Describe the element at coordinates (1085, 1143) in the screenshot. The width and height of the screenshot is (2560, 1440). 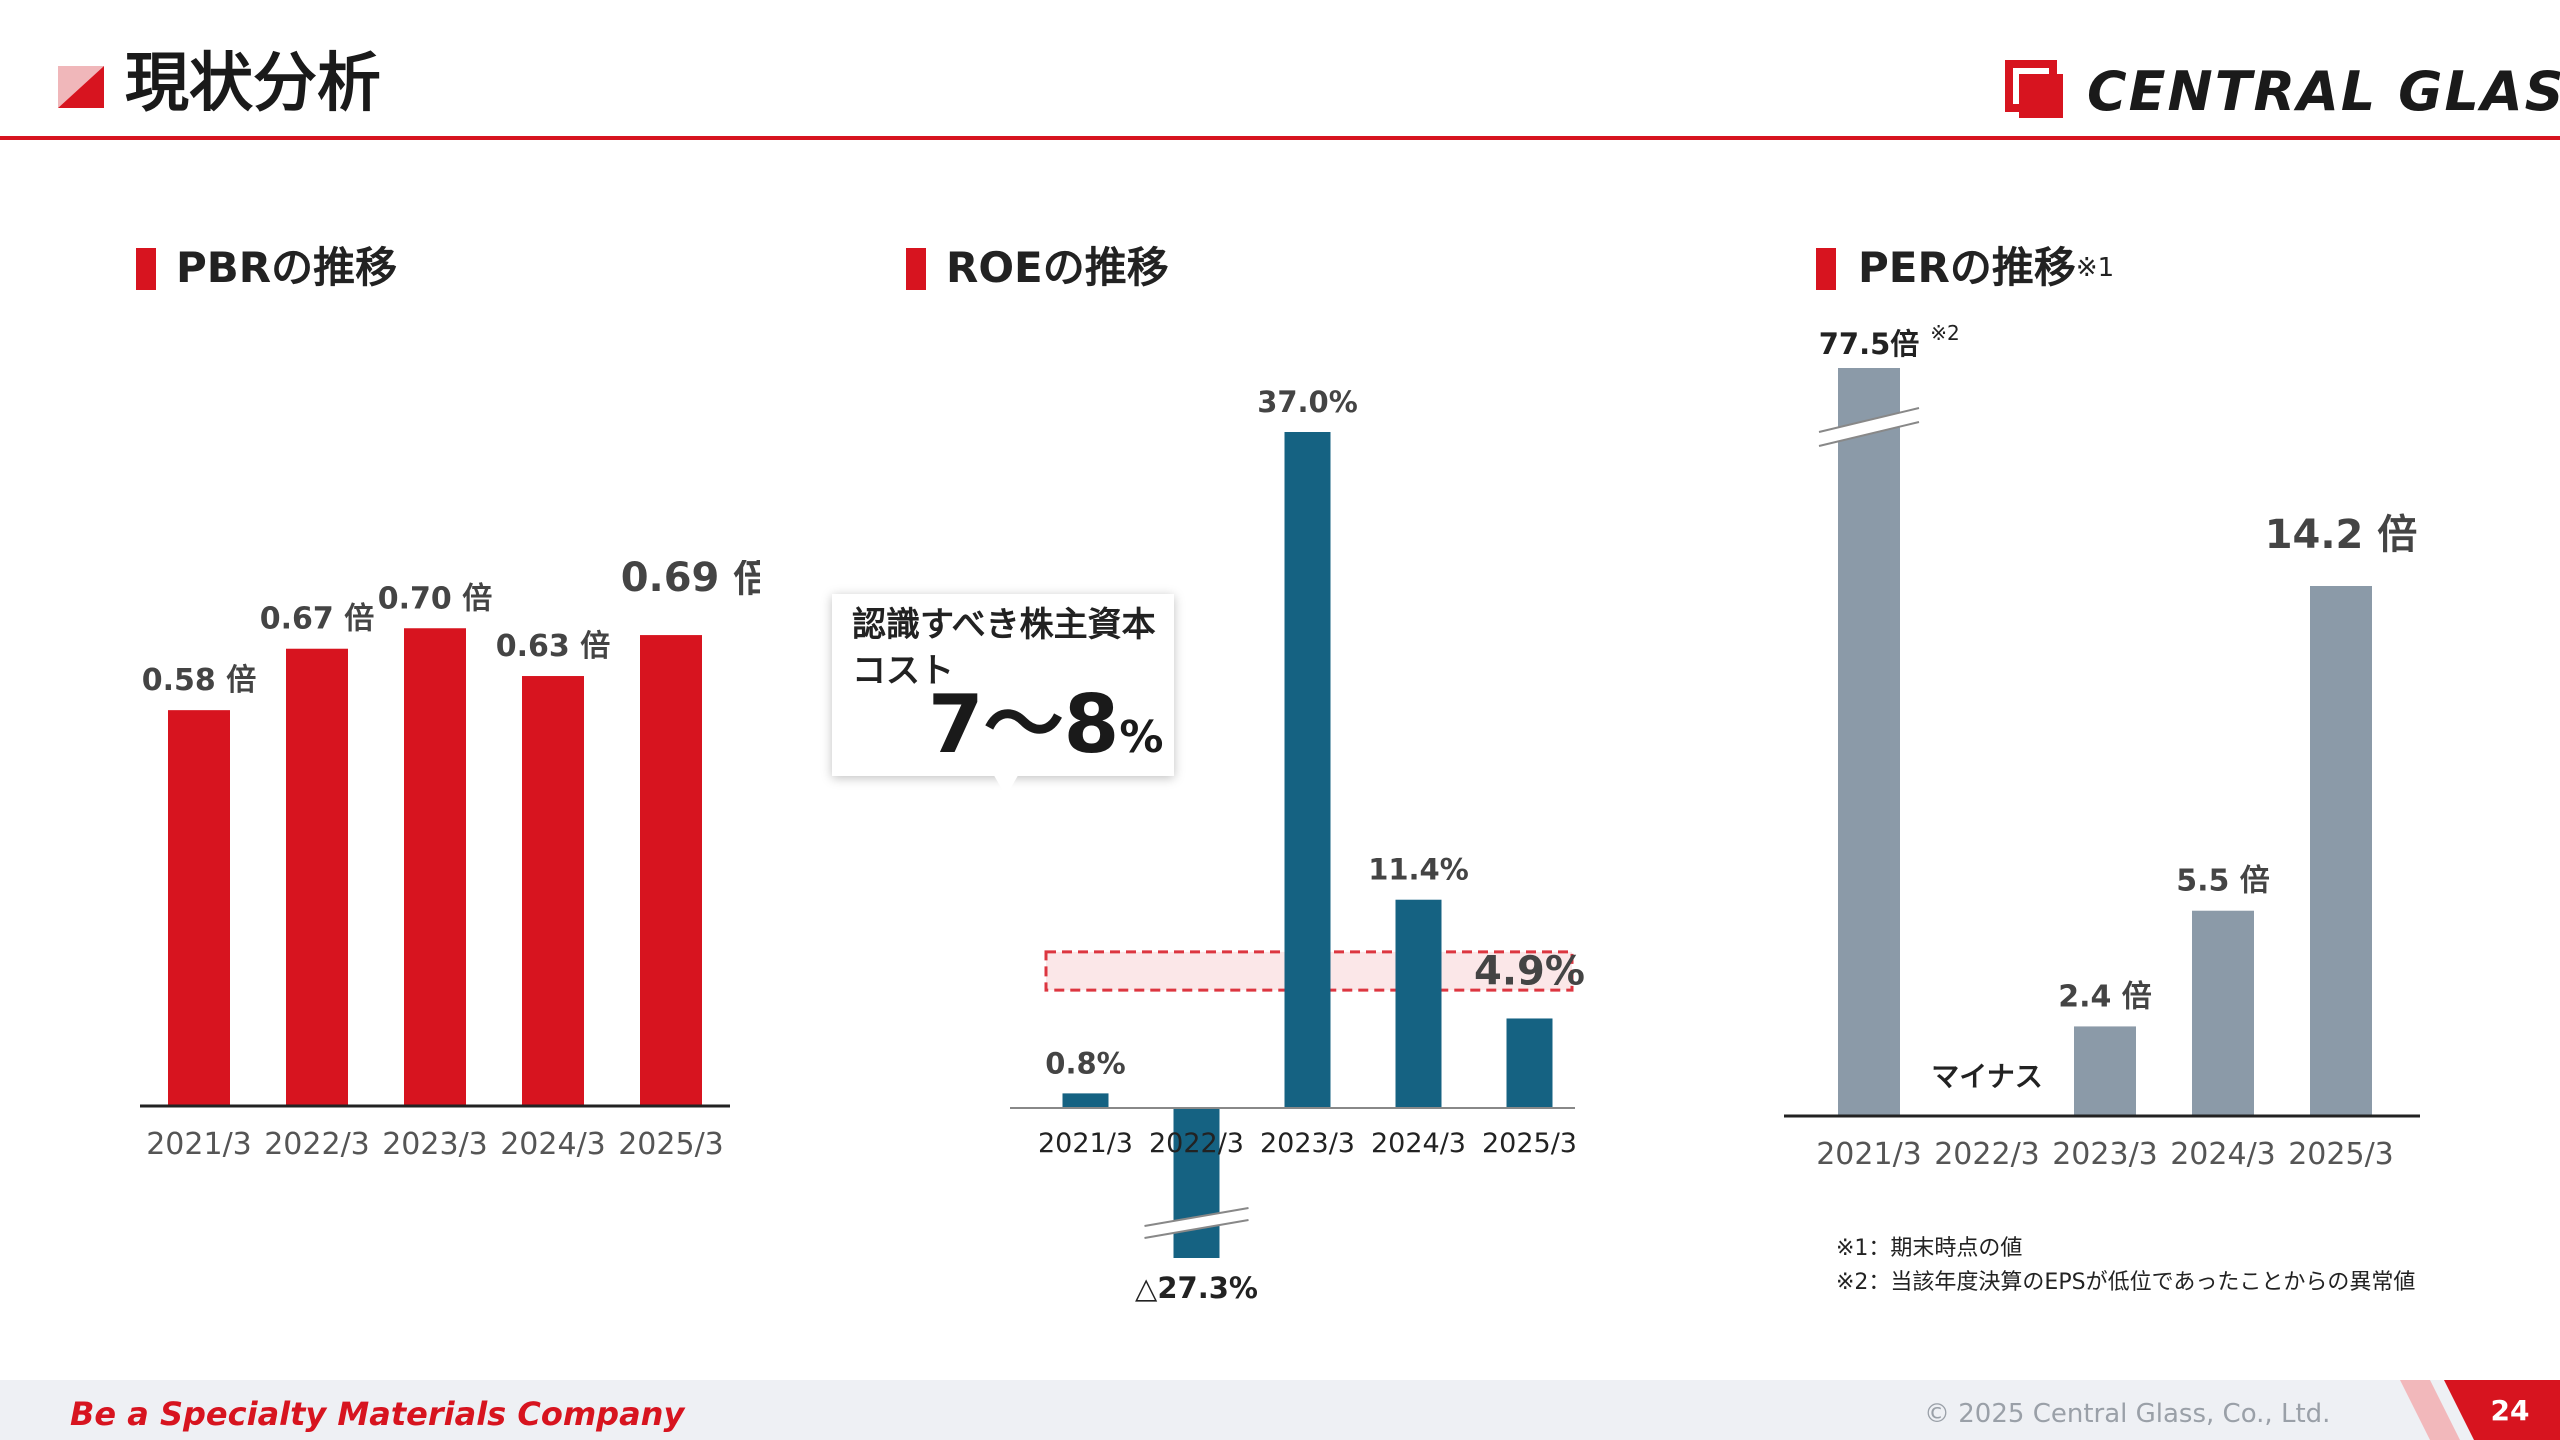
I see `roe-tick-label: 2021/3` at that location.